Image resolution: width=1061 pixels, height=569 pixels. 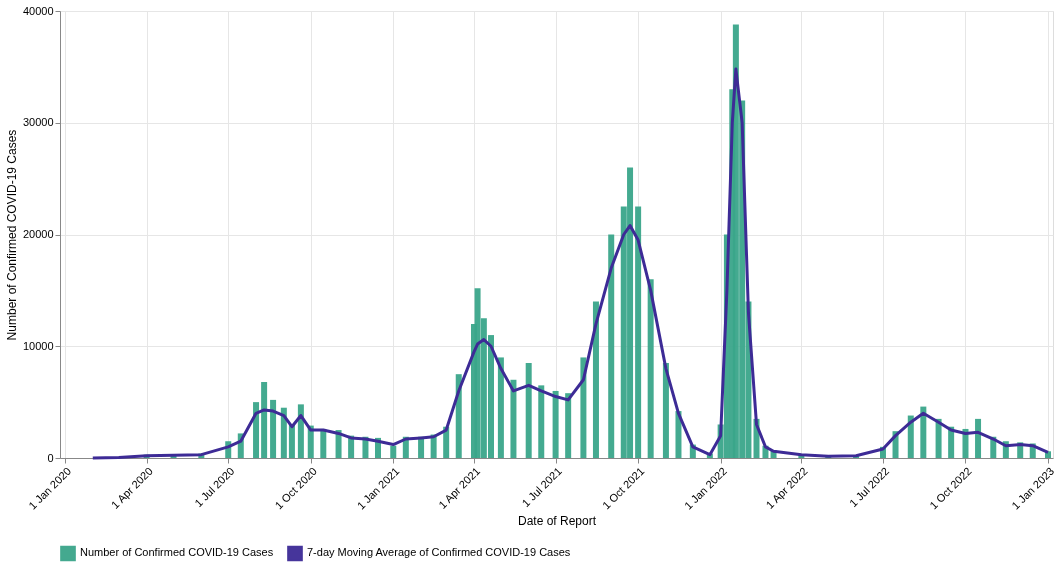 What do you see at coordinates (177, 552) in the screenshot?
I see `legend-label: Number of Confirmed COVID-19 Cases` at bounding box center [177, 552].